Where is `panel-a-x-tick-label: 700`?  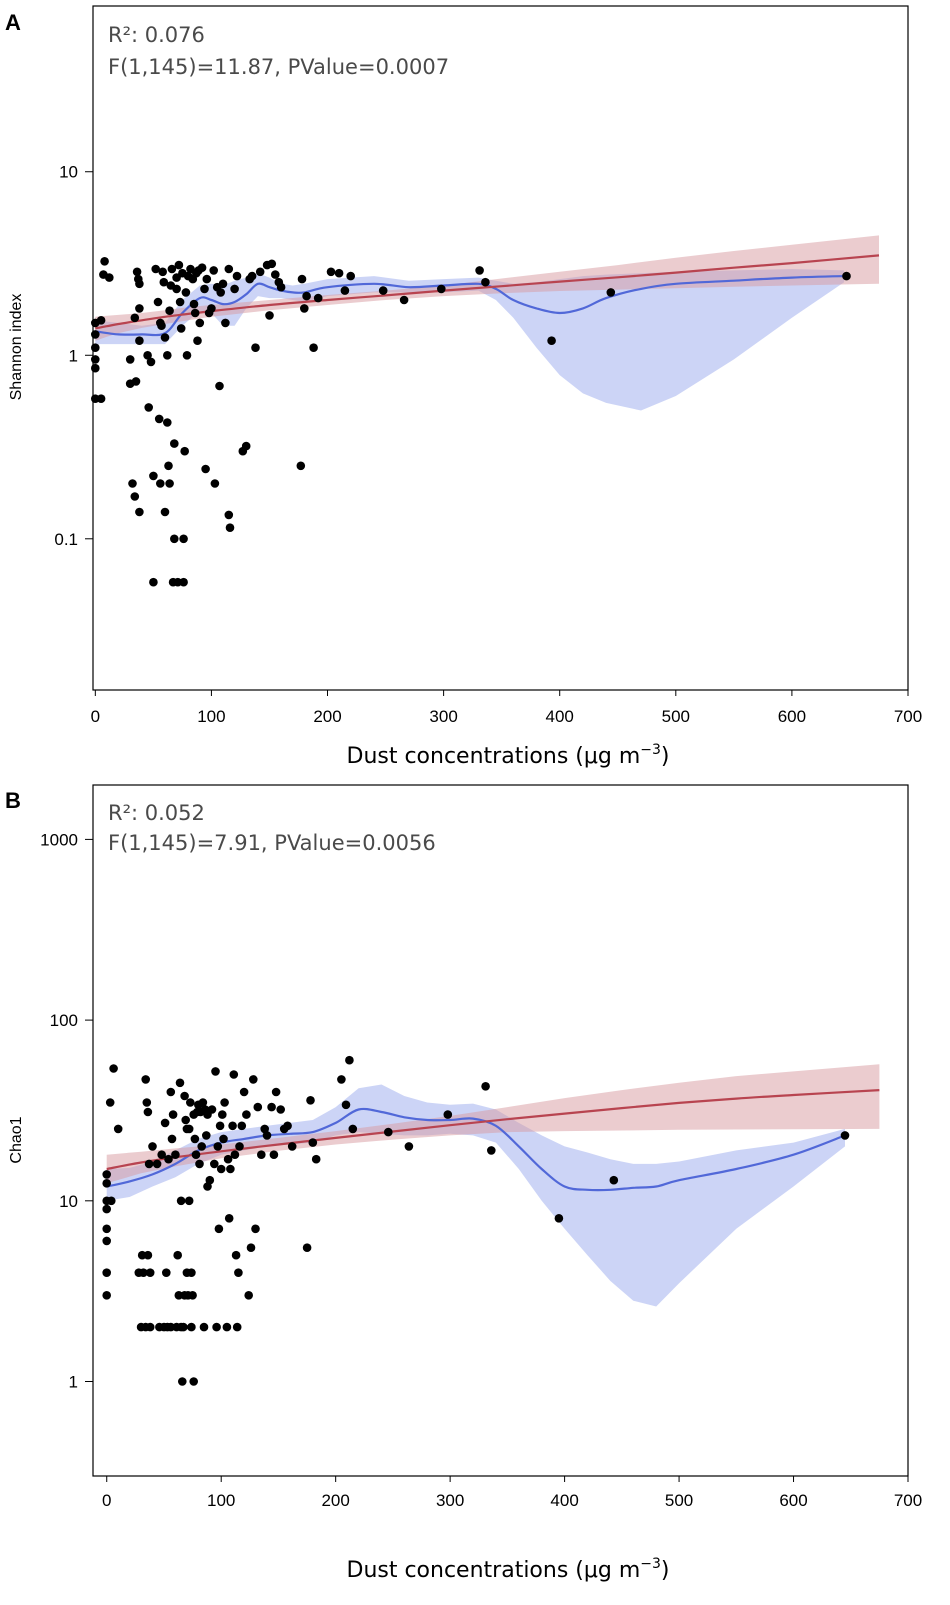
panel-a-x-tick-label: 700 is located at coordinates (908, 716).